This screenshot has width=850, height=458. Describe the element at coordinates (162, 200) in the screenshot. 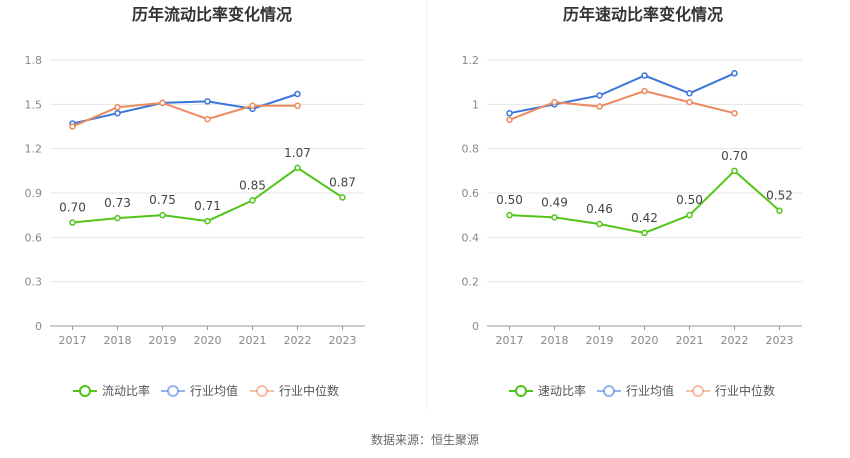

I see `data-label: 0.75` at that location.